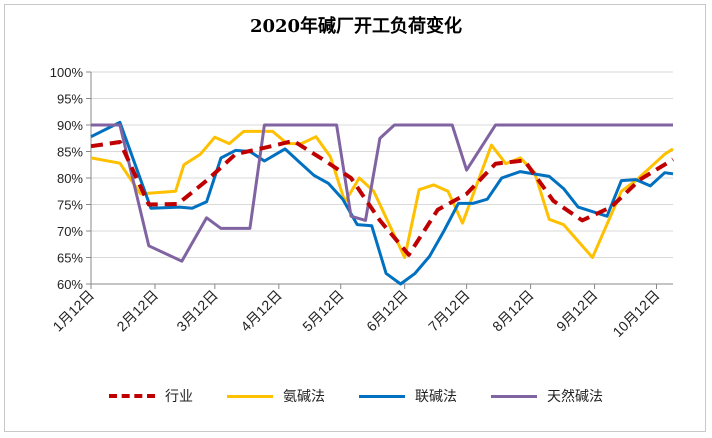  Describe the element at coordinates (70, 99) in the screenshot. I see `y-tick-label: 95%` at that location.